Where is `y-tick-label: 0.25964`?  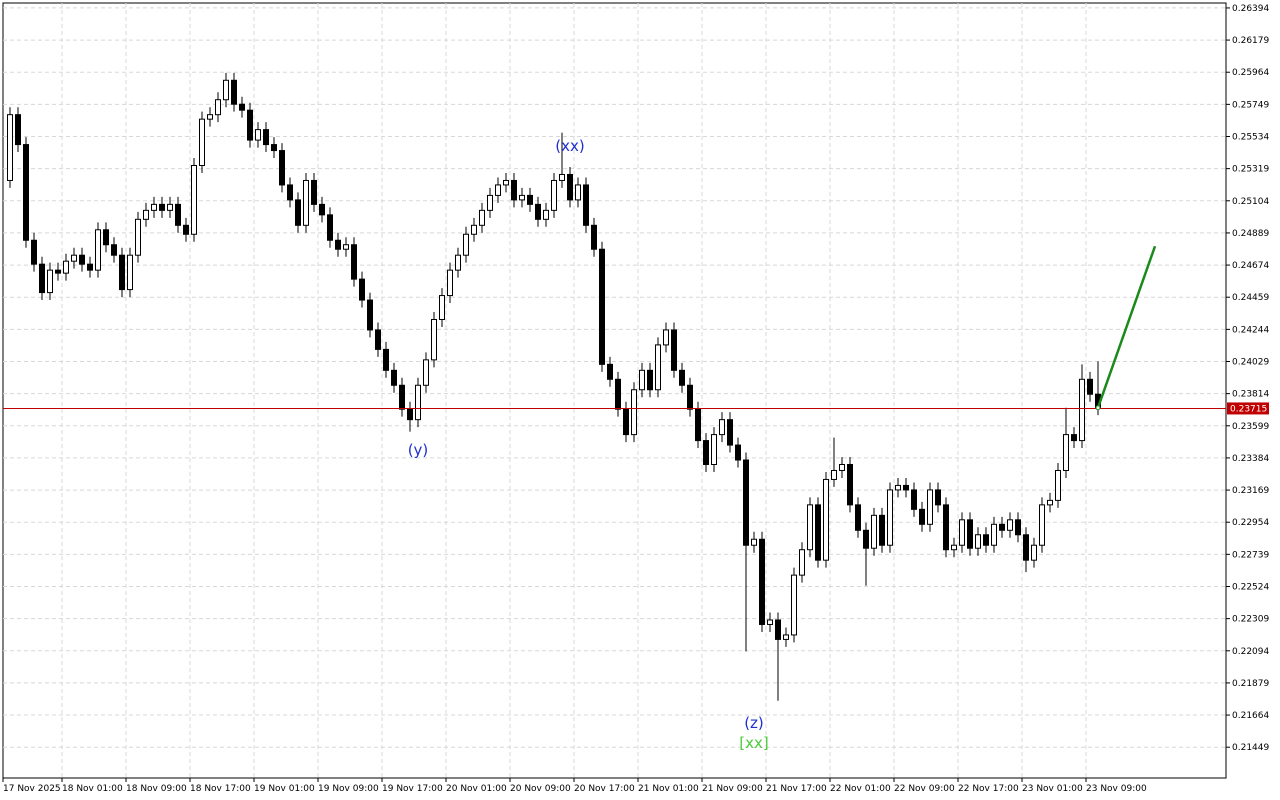
y-tick-label: 0.25964 is located at coordinates (1250, 73).